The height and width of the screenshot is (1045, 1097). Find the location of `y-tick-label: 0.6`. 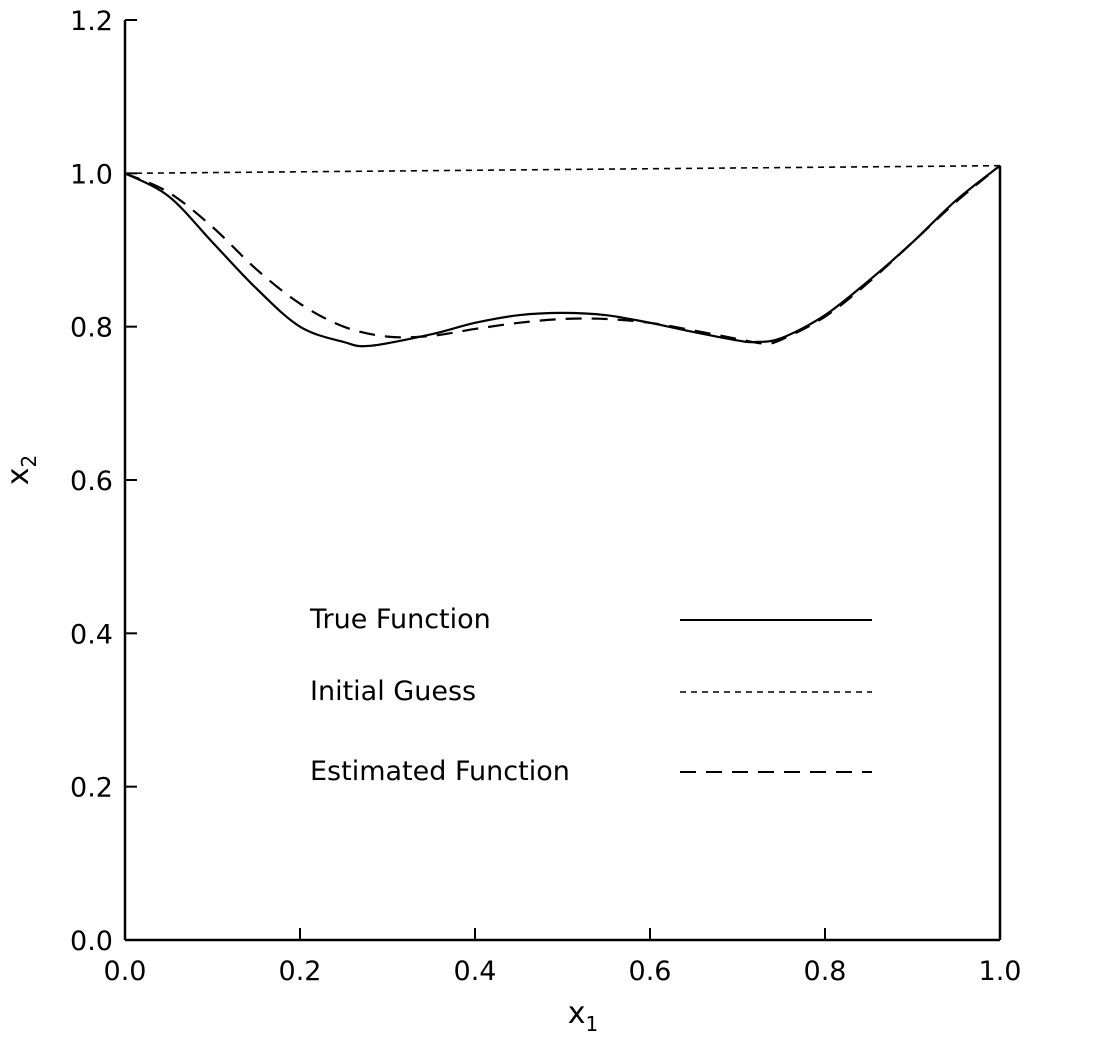

y-tick-label: 0.6 is located at coordinates (91, 481).